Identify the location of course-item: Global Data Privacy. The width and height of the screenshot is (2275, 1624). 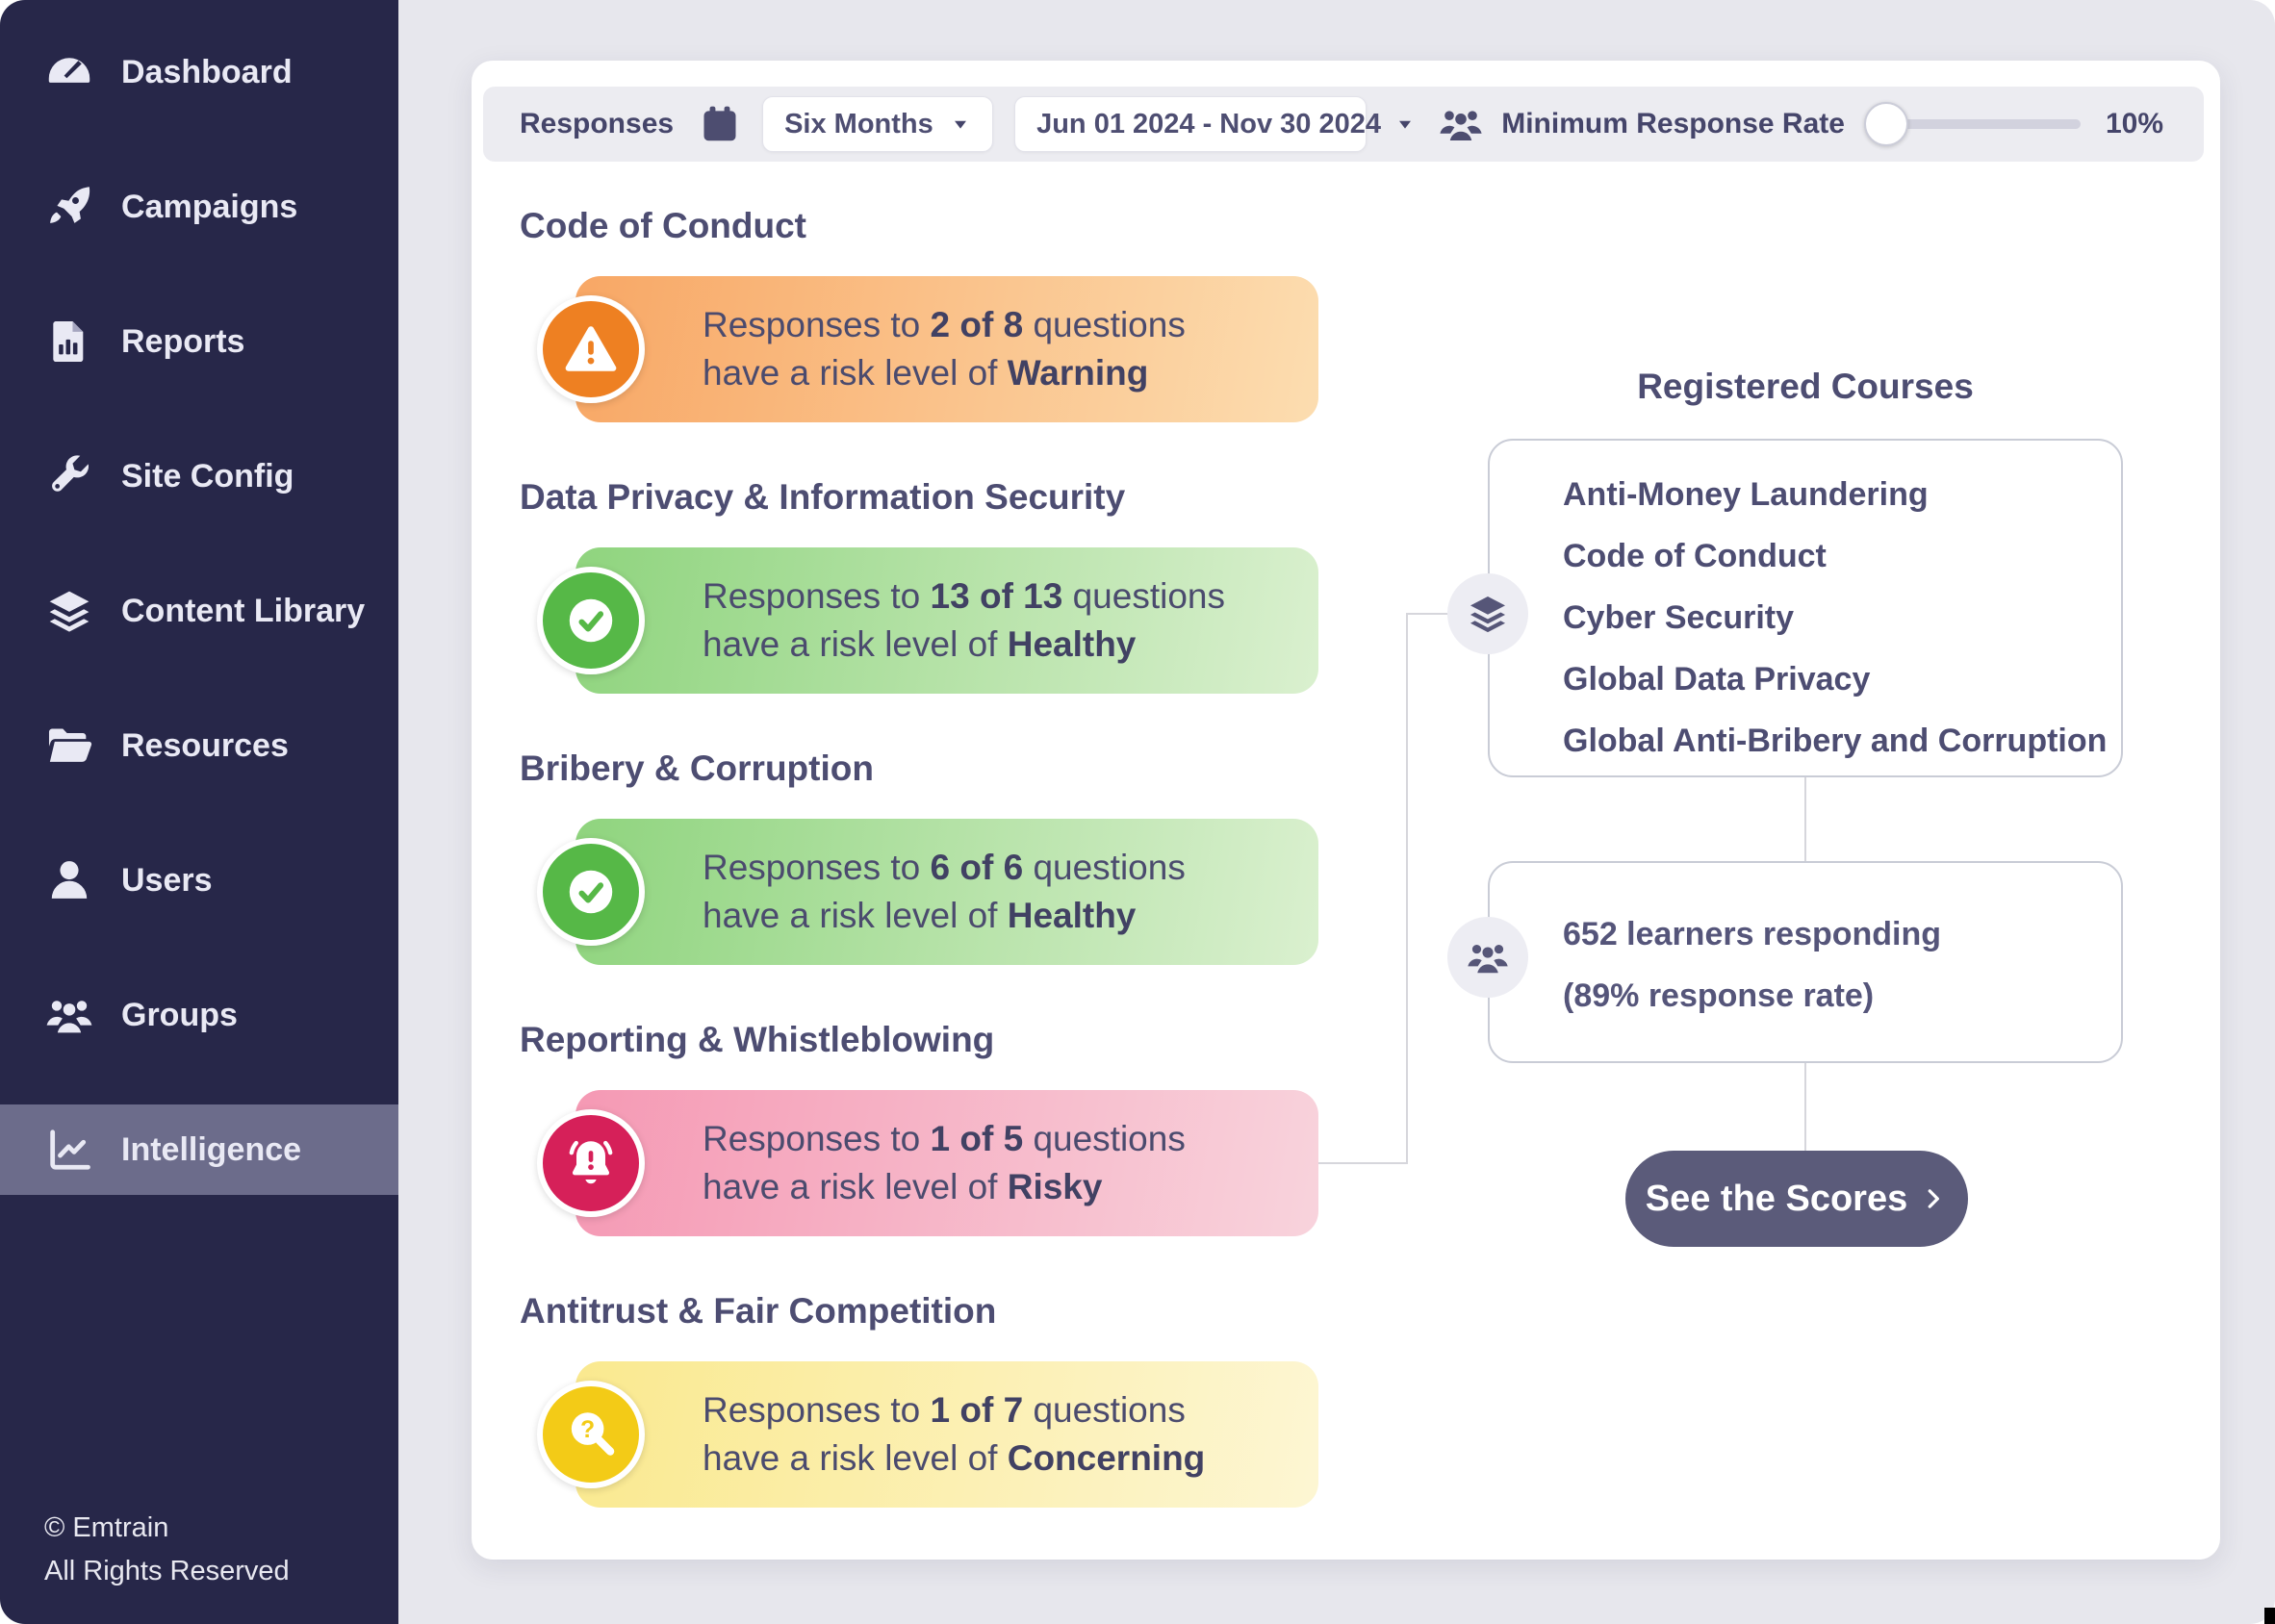
(1717, 679).